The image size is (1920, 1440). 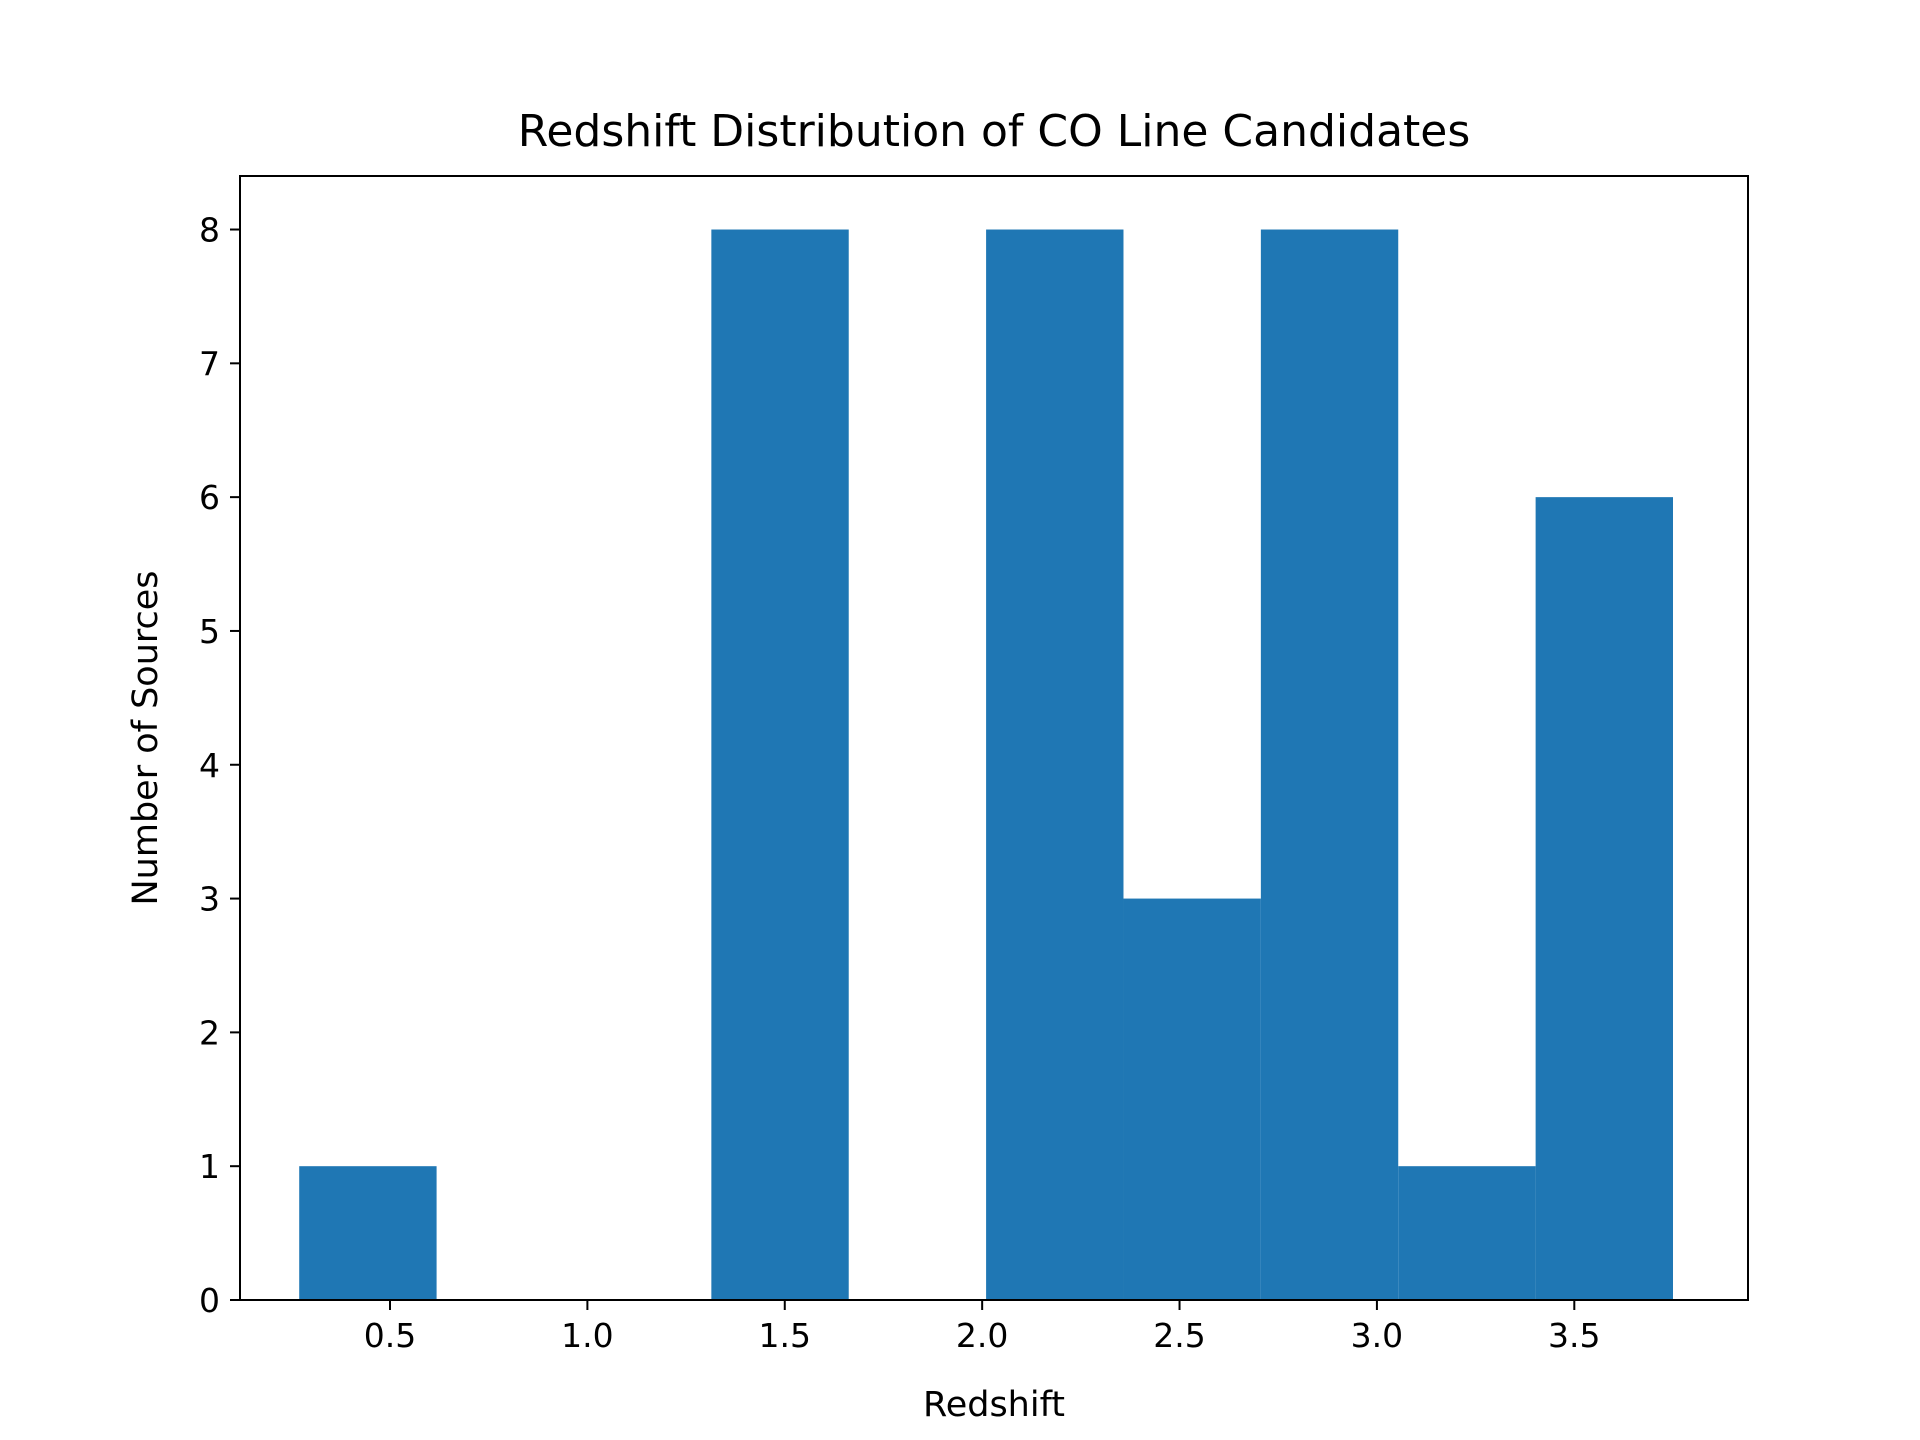 I want to click on x-tick-label: 3.0, so click(x=1377, y=1335).